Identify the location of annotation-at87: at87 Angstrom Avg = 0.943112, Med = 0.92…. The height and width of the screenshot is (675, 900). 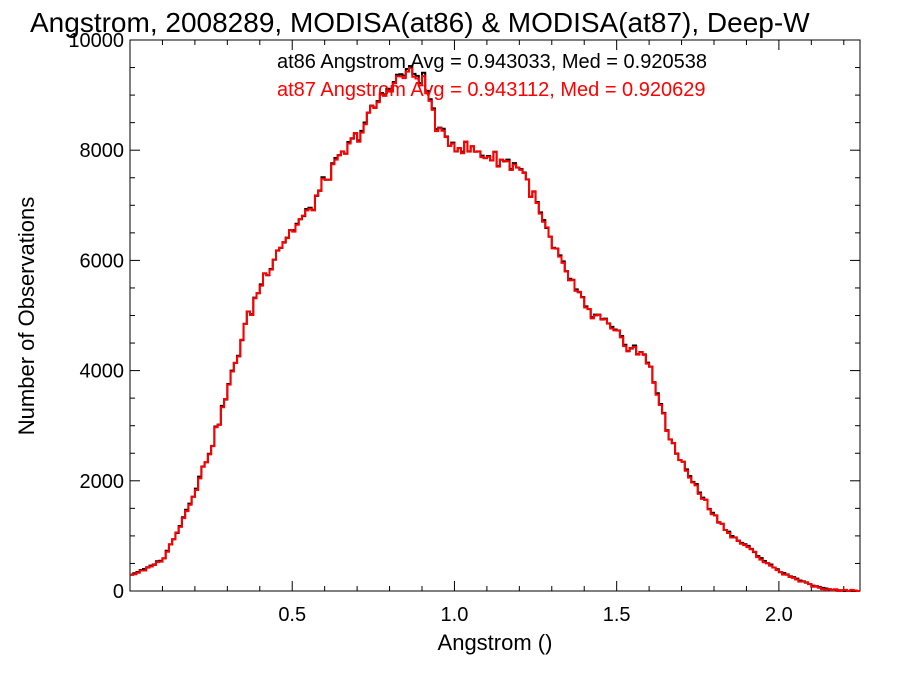
(491, 90).